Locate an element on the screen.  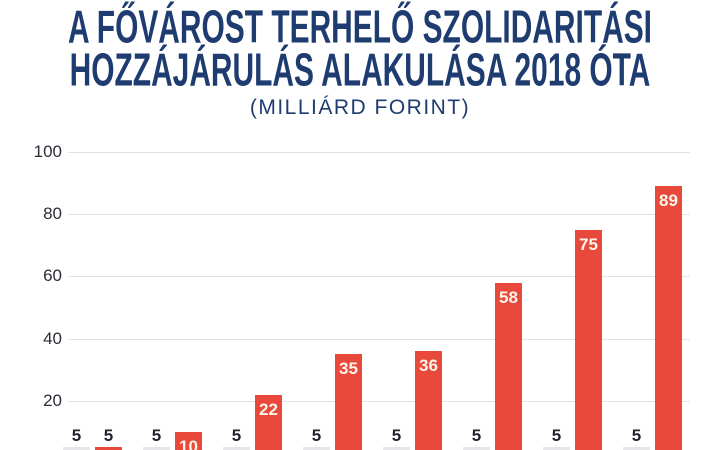
bar-gray-group4 is located at coordinates (316, 448).